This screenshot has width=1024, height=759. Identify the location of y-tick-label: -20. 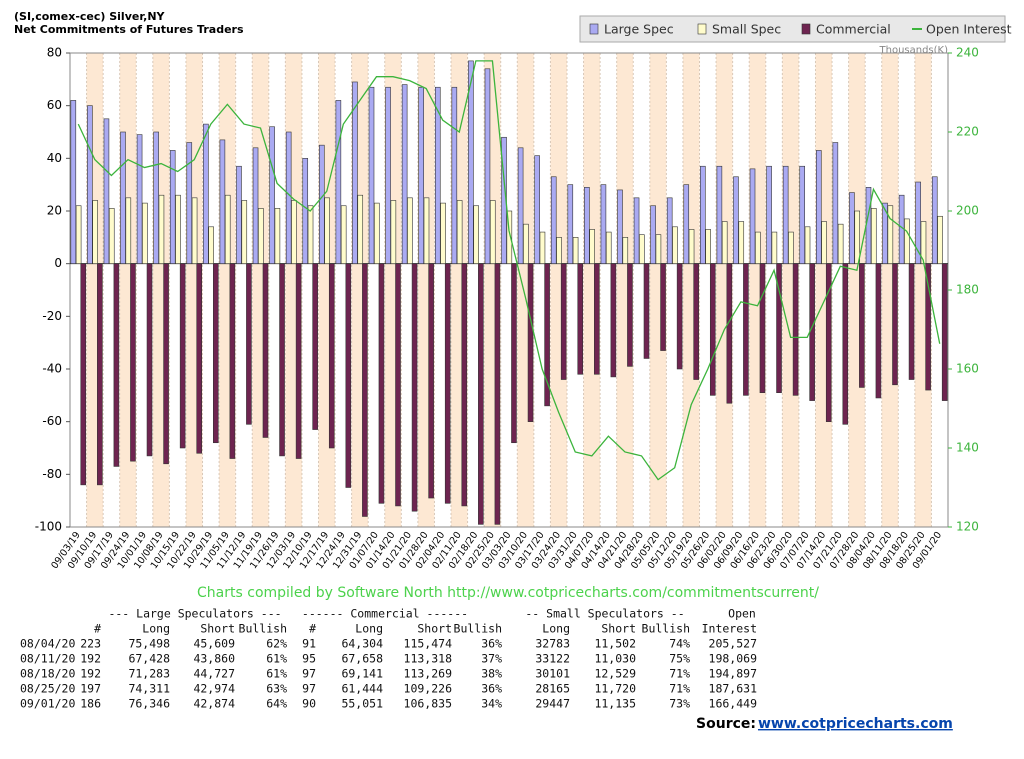
(52, 316).